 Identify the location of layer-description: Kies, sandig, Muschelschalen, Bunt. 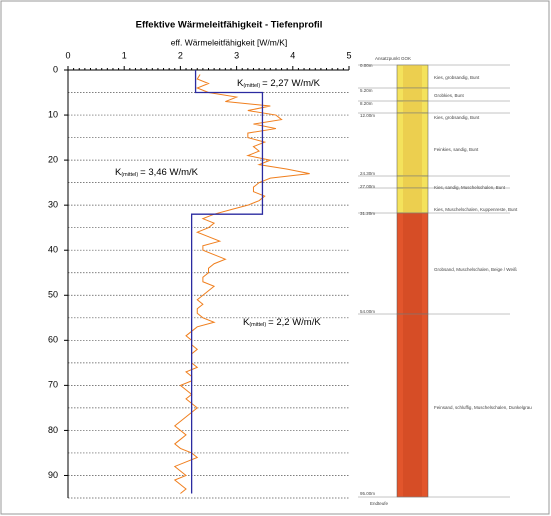
(470, 187).